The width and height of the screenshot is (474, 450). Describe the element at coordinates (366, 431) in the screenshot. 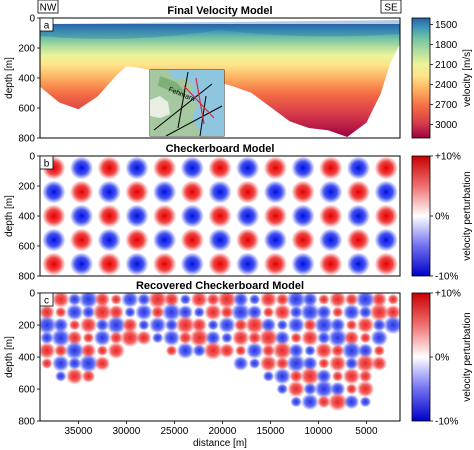

I see `x-tick-label: 5000` at that location.